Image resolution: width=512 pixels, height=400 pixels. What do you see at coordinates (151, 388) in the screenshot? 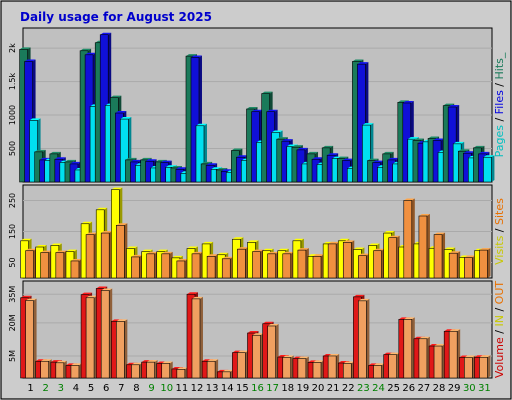
I see `day-label-9: 9` at bounding box center [151, 388].